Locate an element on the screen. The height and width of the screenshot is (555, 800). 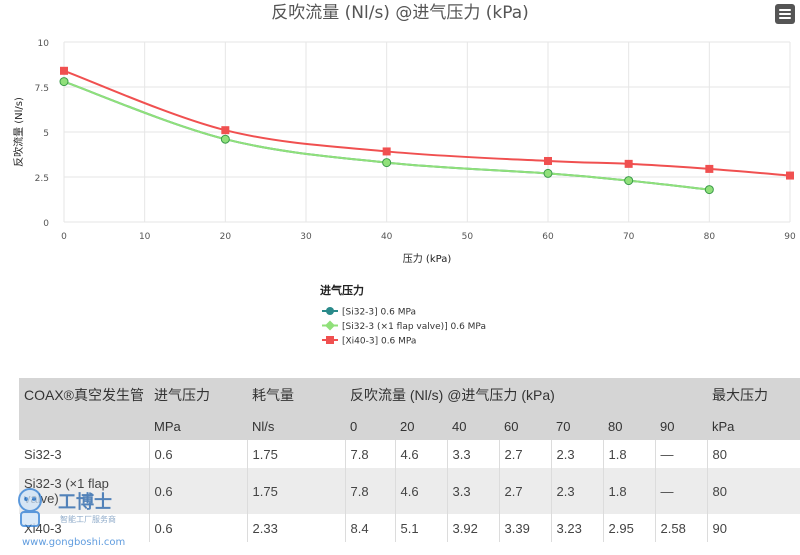
x-tick-label: 50 is located at coordinates (468, 237).